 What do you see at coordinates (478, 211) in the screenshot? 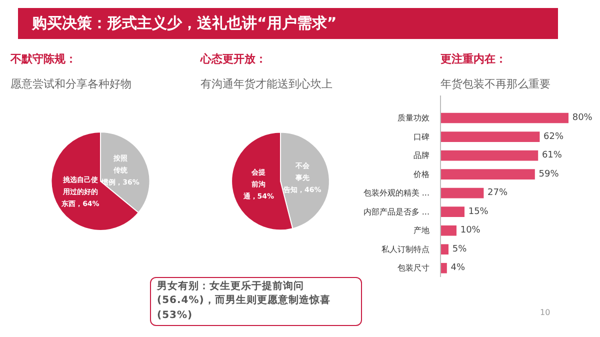
I see `data-label: 15%` at bounding box center [478, 211].